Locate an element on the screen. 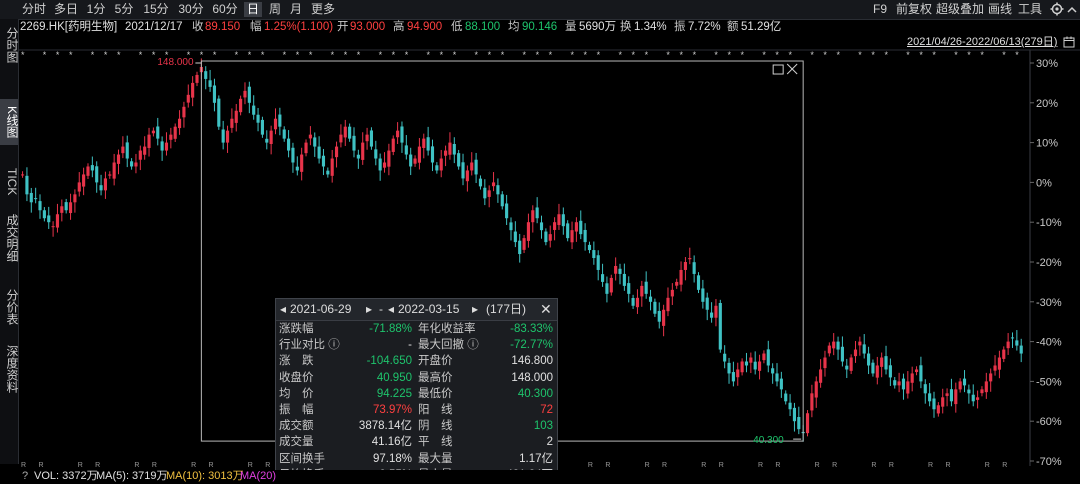 This screenshot has width=1080, height=484. overlay-button: 超级叠加 is located at coordinates (960, 9).